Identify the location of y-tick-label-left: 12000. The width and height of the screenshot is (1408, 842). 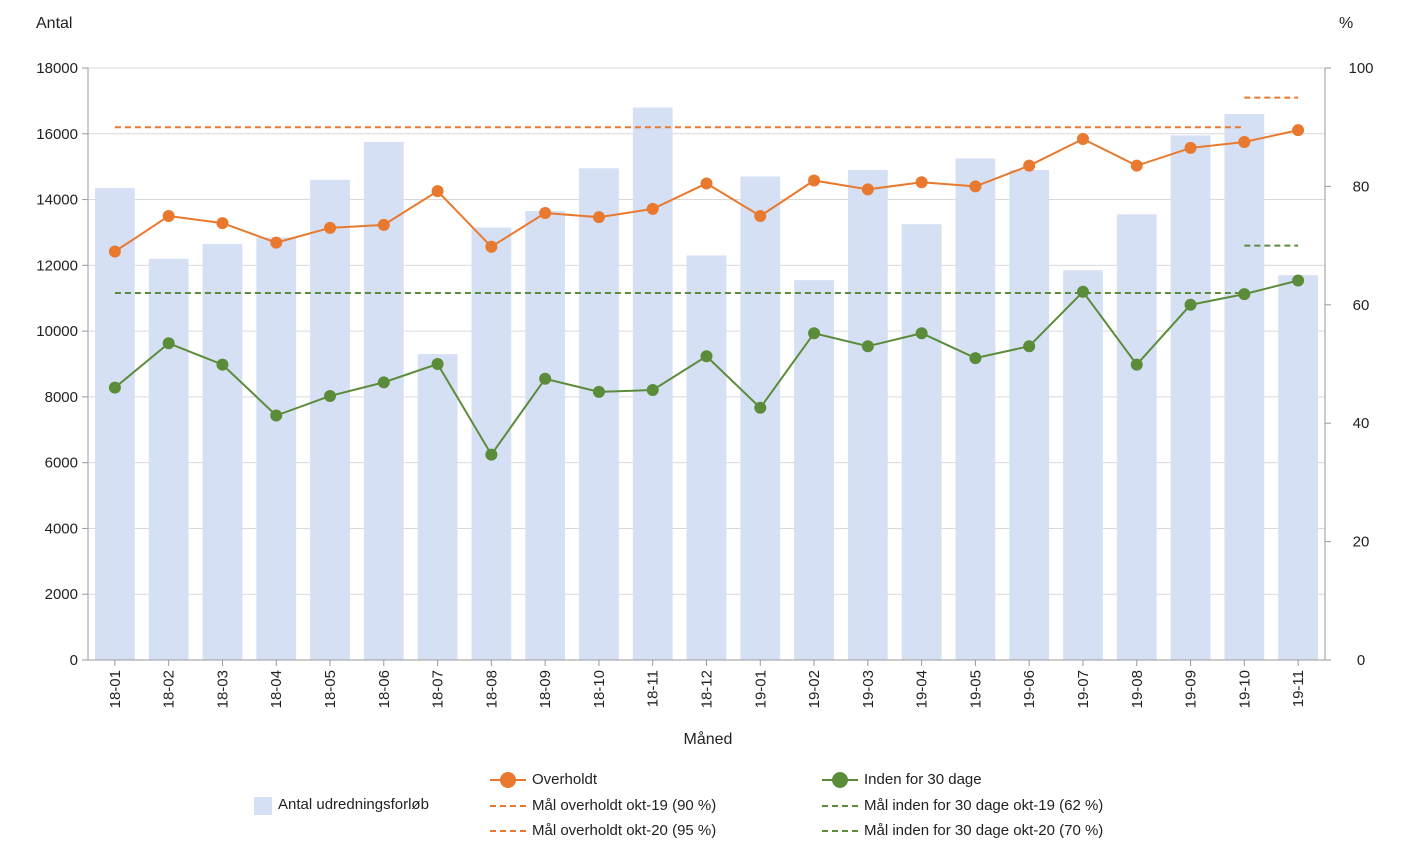
(57, 265).